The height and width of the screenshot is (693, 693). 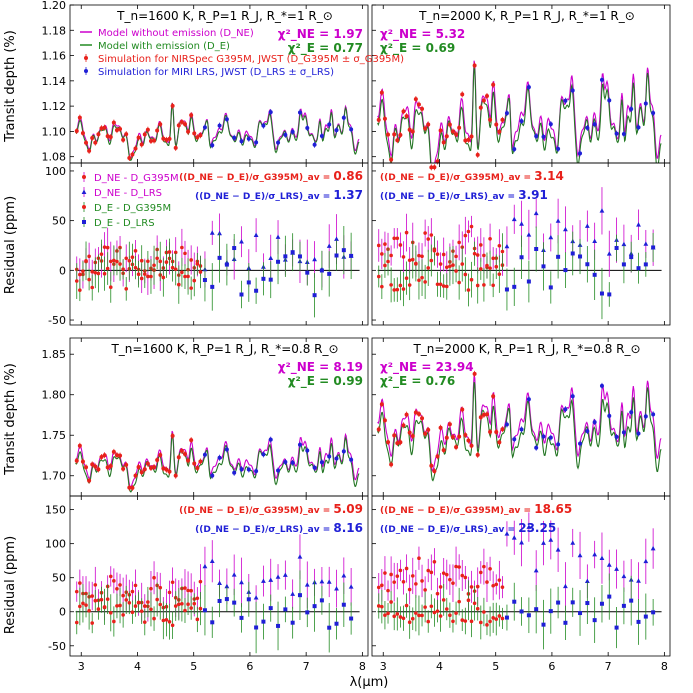 What do you see at coordinates (124, 223) in the screenshot?
I see `legend-res-label: D_E - D_LRS` at bounding box center [124, 223].